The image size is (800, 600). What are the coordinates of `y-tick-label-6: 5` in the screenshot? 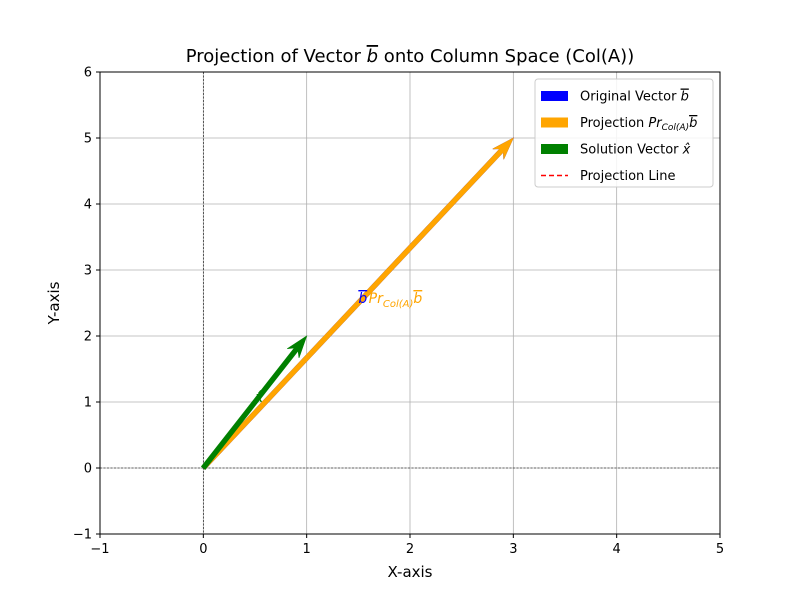 It's located at (88, 139).